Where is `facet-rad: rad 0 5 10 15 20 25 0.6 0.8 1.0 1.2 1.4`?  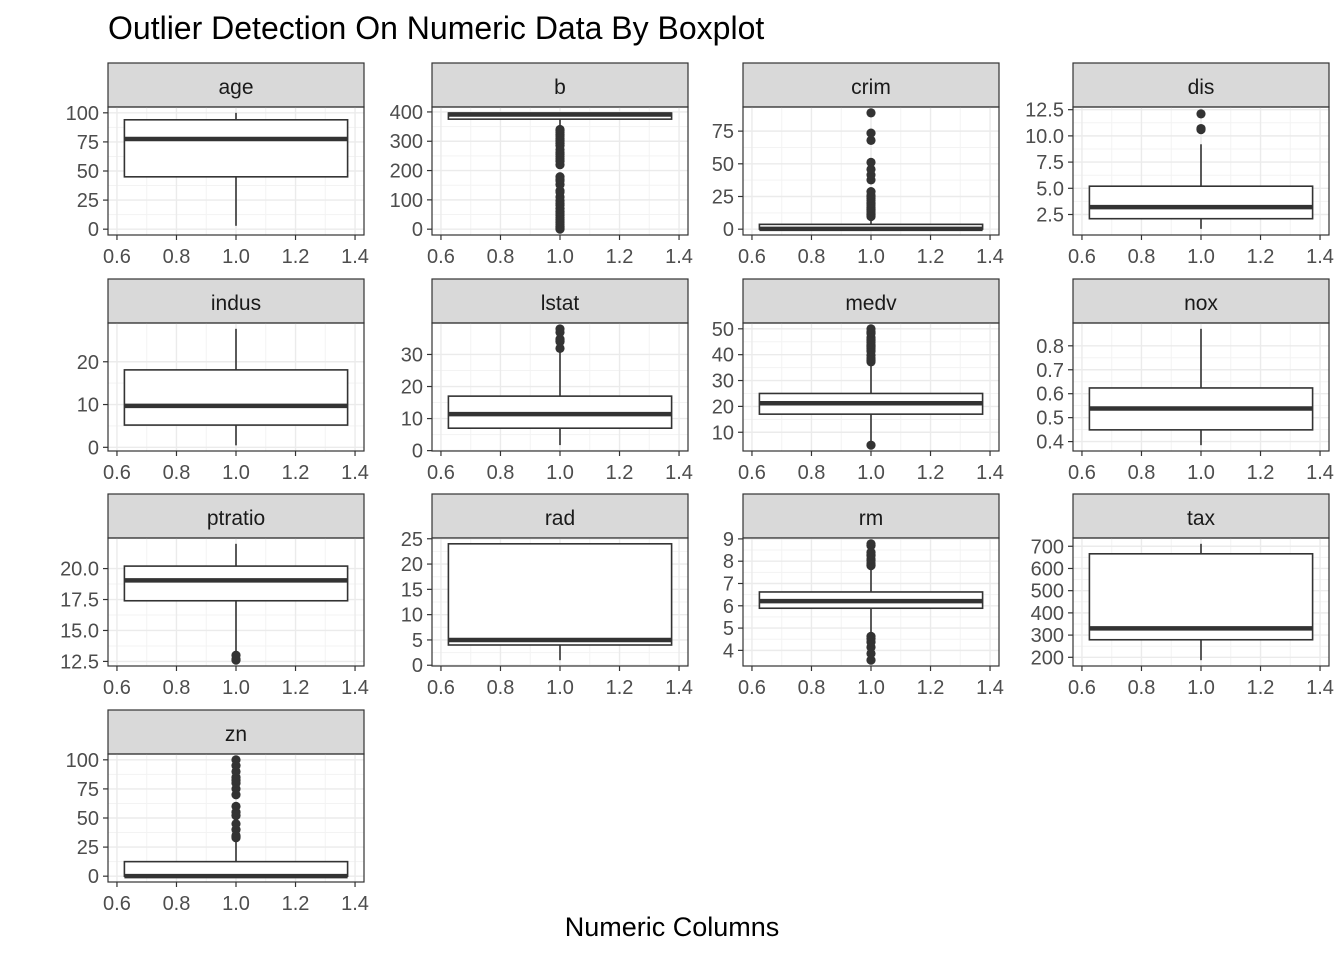 facet-rad: rad 0 5 10 15 20 25 0.6 0.8 1.0 1.2 1.4 is located at coordinates (547, 596).